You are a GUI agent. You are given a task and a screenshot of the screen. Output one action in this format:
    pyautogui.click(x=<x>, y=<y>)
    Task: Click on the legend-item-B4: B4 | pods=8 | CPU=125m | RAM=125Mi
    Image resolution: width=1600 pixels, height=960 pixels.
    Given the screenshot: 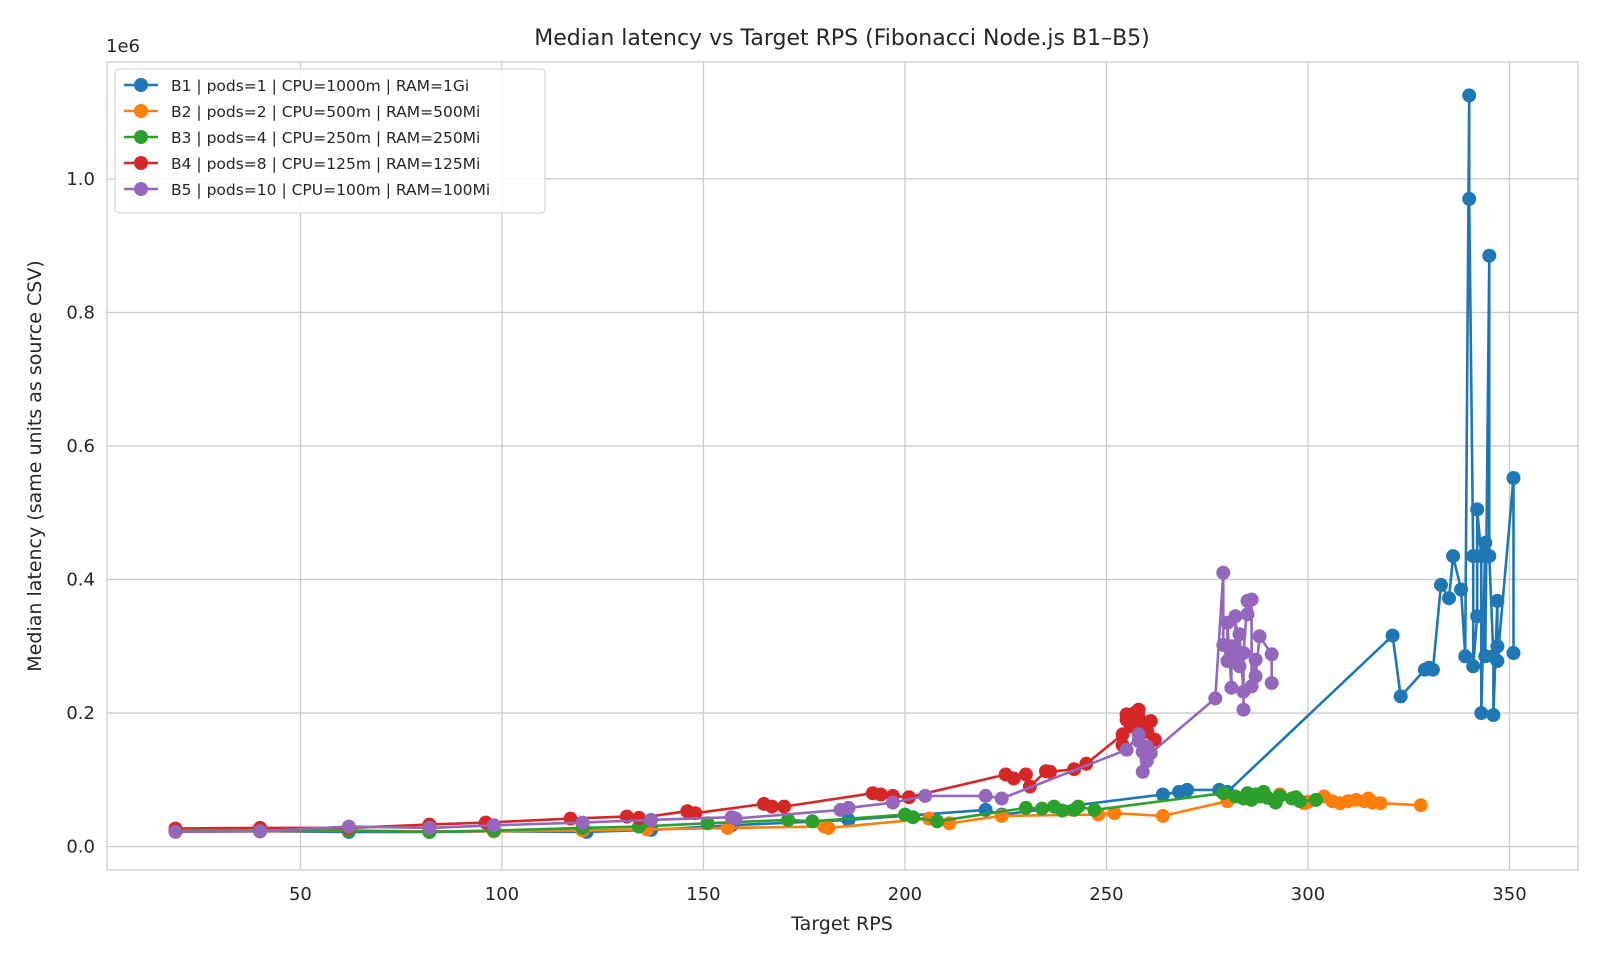 What is the action you would take?
    pyautogui.click(x=302, y=164)
    